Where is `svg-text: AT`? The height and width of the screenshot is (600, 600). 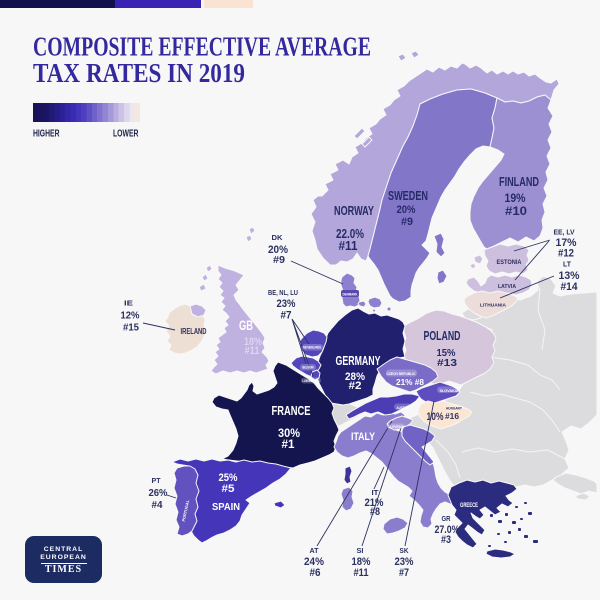 svg-text: AT is located at coordinates (315, 551).